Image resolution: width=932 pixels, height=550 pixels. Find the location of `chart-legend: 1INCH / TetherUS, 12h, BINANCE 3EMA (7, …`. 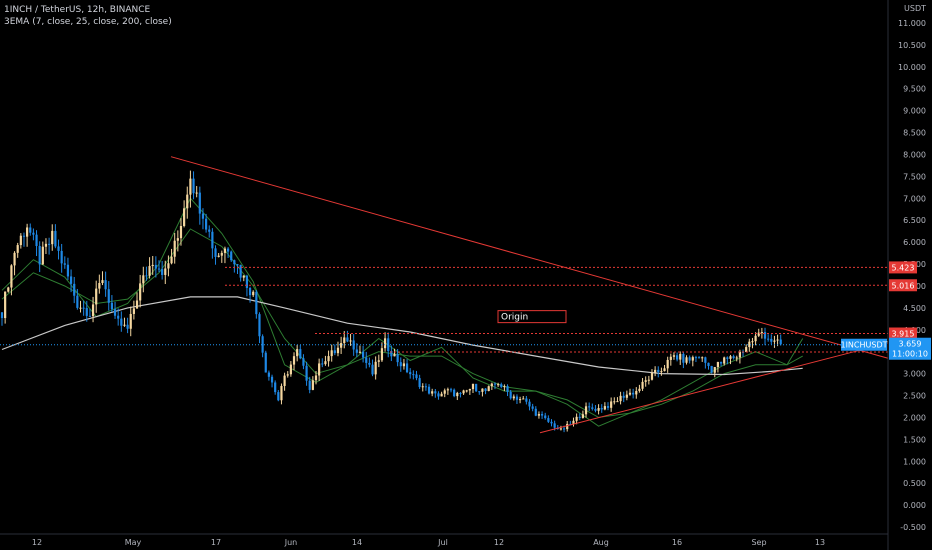

chart-legend: 1INCH / TetherUS, 12h, BINANCE 3EMA (7, … is located at coordinates (88, 16).